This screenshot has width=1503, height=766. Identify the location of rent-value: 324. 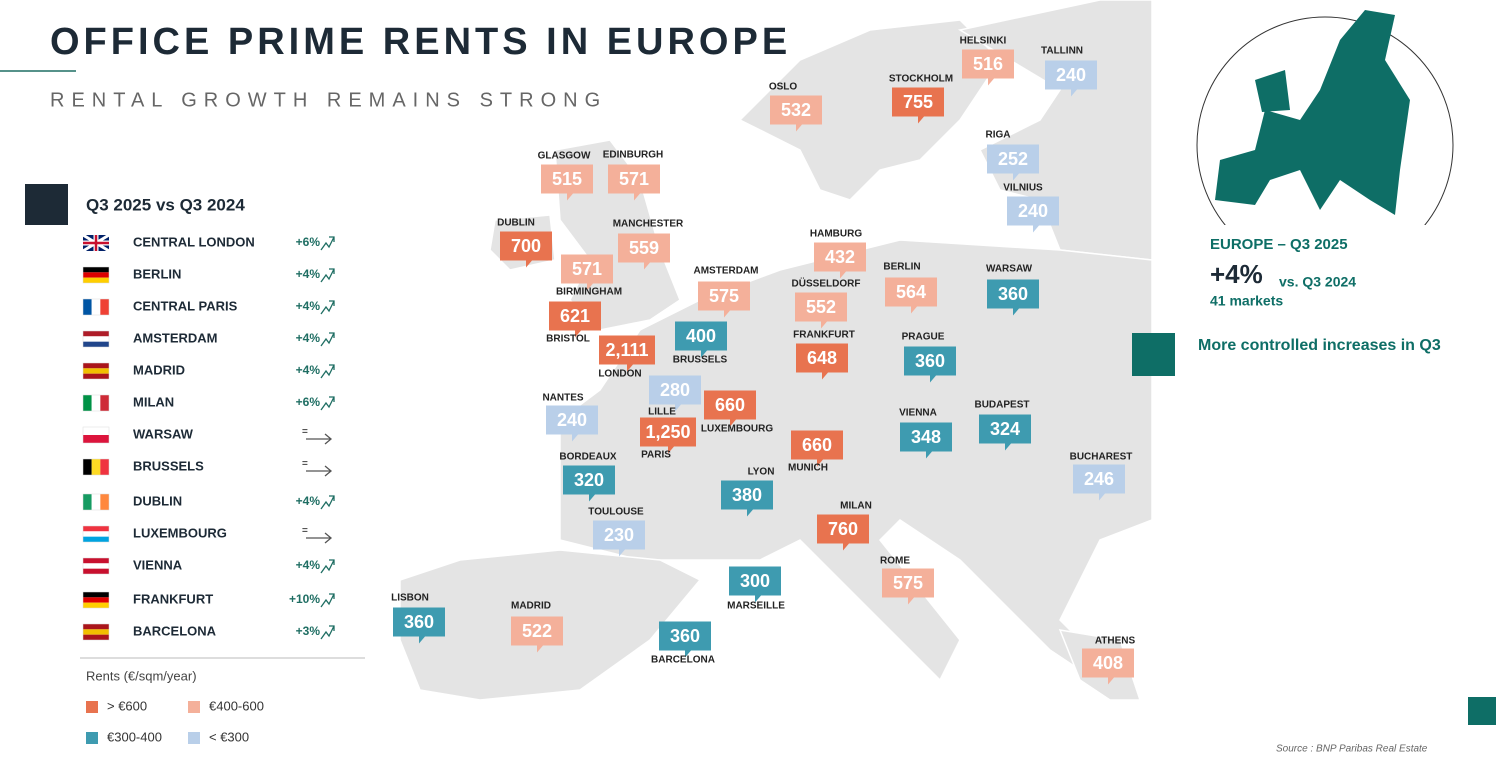
(1005, 429).